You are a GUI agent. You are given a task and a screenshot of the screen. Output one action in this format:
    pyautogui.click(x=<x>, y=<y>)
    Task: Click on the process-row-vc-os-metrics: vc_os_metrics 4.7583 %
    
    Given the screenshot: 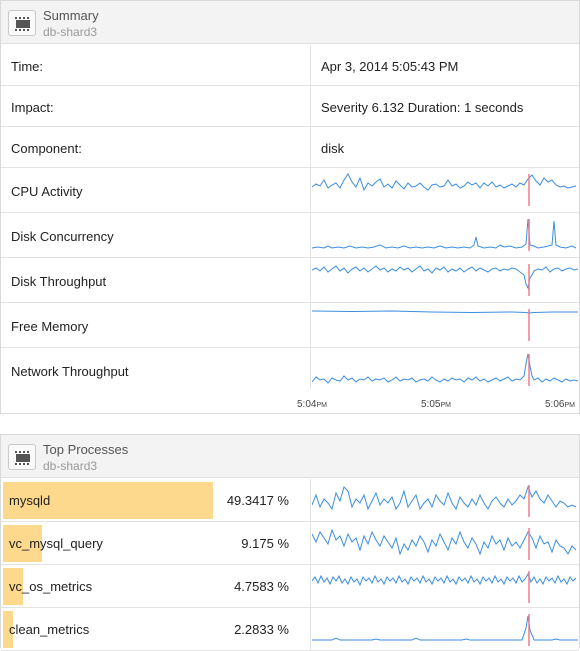 What is the action you would take?
    pyautogui.click(x=290, y=586)
    